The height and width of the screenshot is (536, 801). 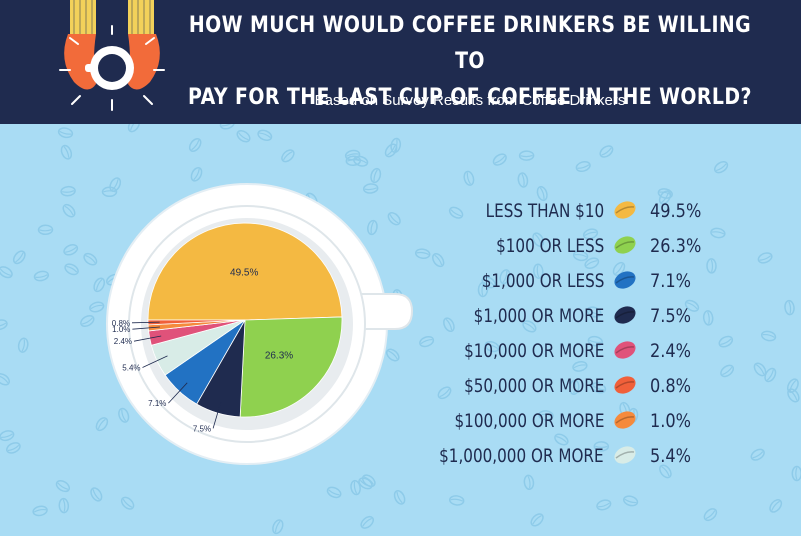 I want to click on legend-label: $1,000 OR MORE, so click(x=538, y=316).